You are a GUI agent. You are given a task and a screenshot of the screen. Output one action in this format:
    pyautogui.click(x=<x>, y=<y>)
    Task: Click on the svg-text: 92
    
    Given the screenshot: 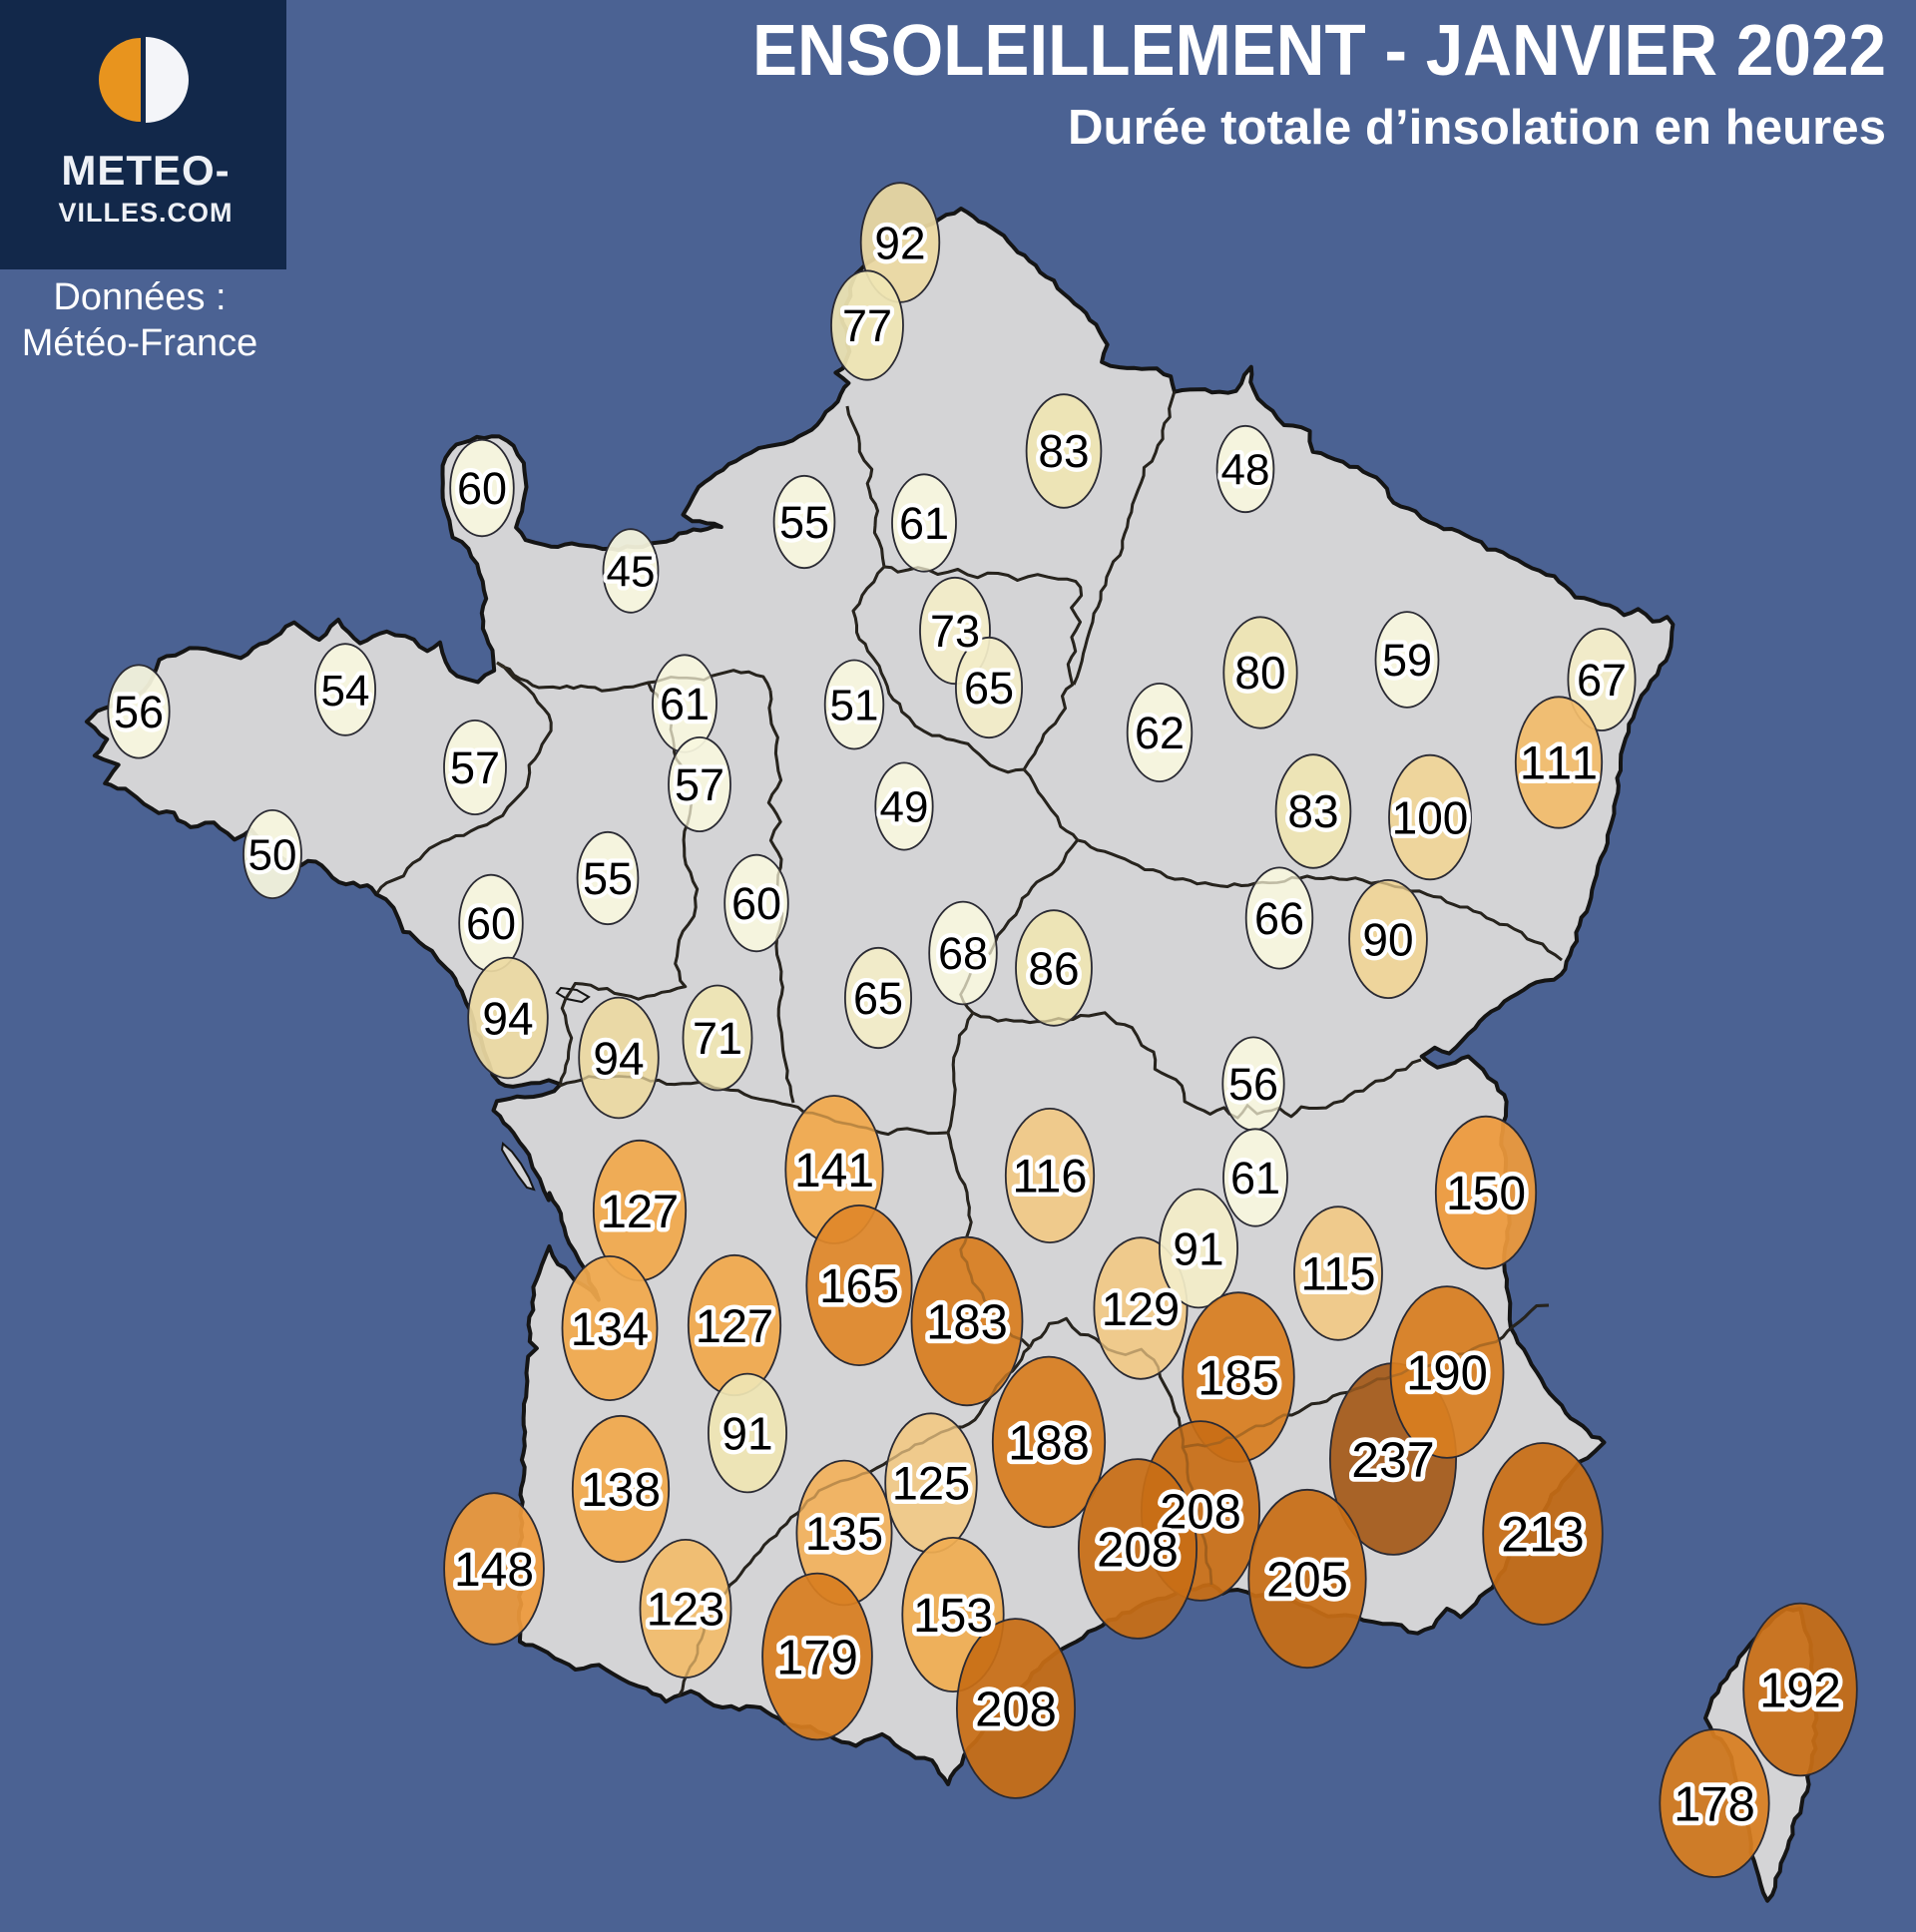 What is the action you would take?
    pyautogui.click(x=899, y=242)
    